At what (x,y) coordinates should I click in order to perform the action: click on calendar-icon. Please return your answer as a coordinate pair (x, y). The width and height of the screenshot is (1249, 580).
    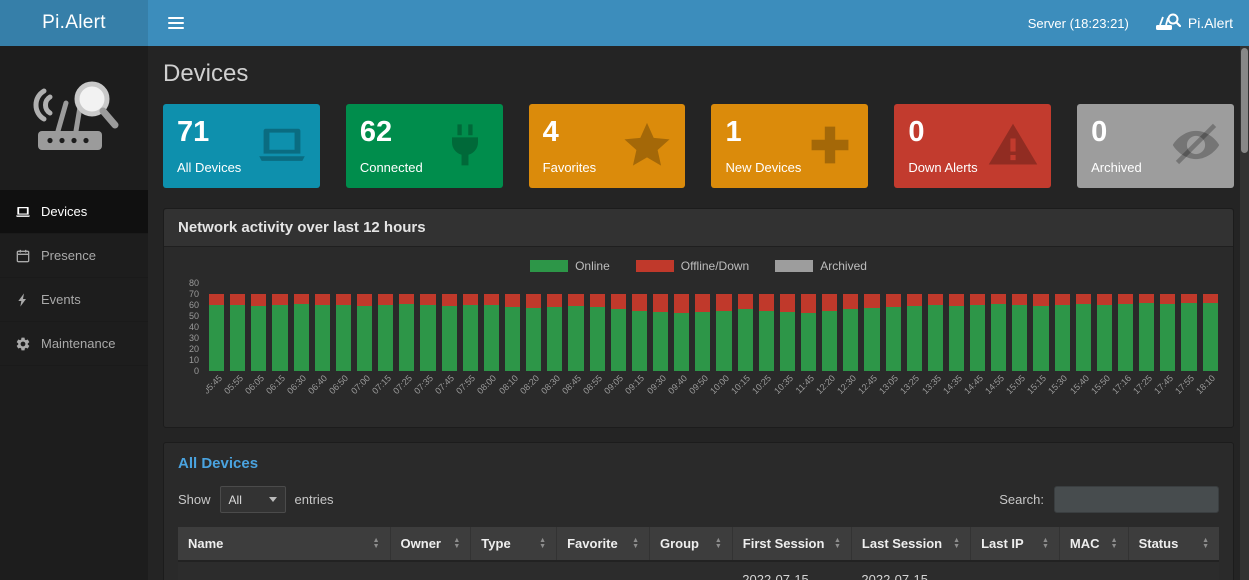
    Looking at the image, I should click on (23, 256).